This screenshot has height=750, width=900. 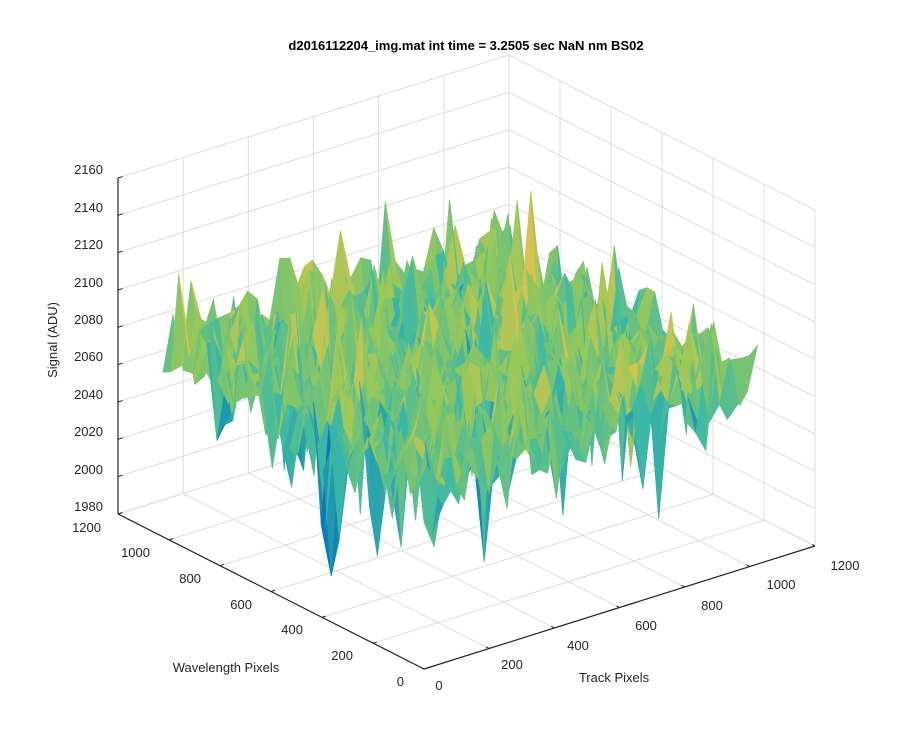 What do you see at coordinates (88, 394) in the screenshot?
I see `z-tick-label: 2040` at bounding box center [88, 394].